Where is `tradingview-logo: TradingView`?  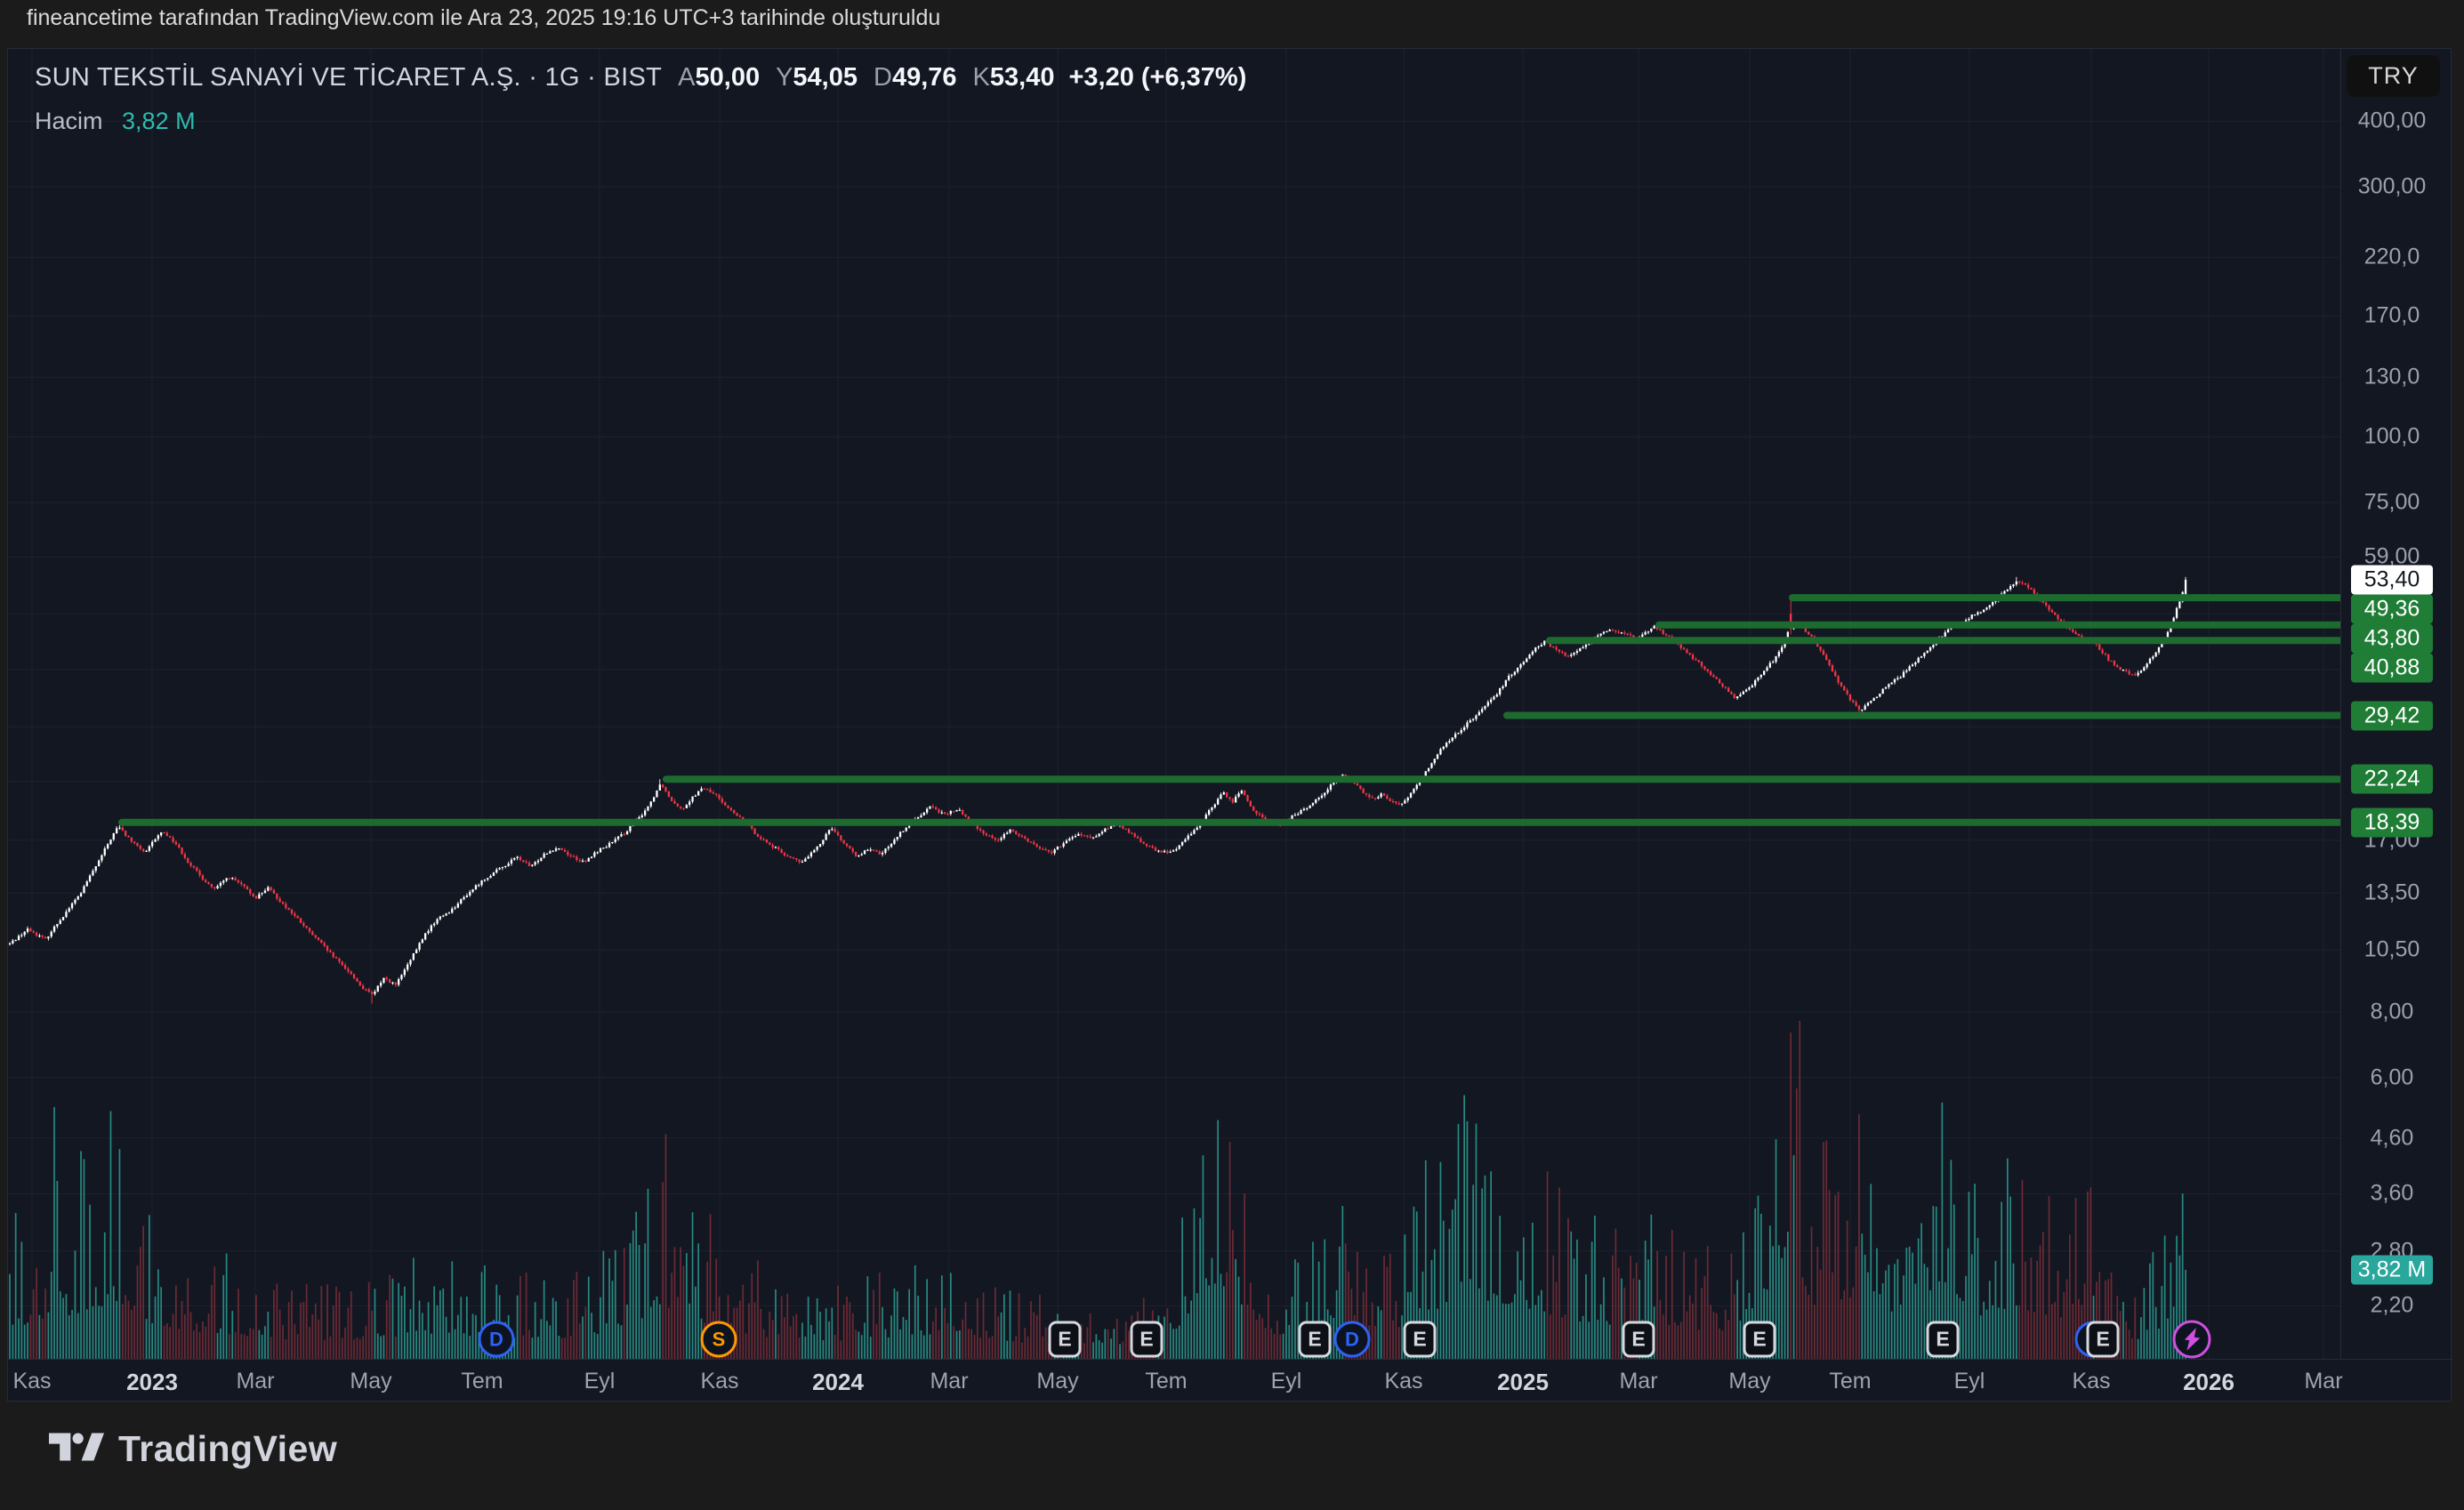
tradingview-logo: TradingView is located at coordinates (193, 1449).